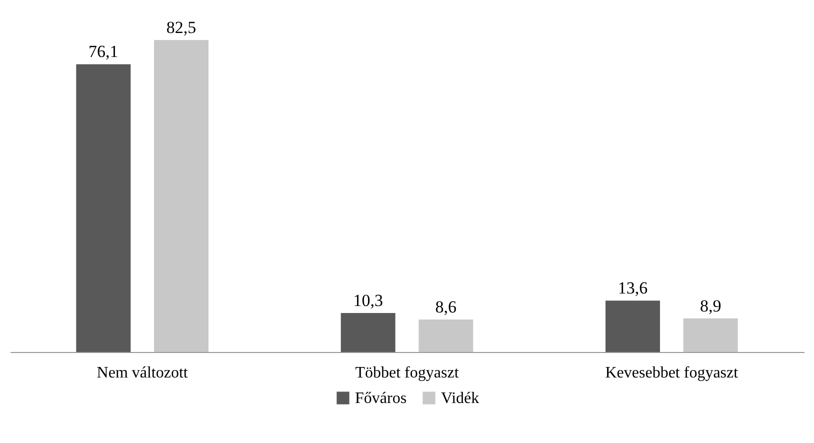  What do you see at coordinates (711, 306) in the screenshot?
I see `data-label: 8,9` at bounding box center [711, 306].